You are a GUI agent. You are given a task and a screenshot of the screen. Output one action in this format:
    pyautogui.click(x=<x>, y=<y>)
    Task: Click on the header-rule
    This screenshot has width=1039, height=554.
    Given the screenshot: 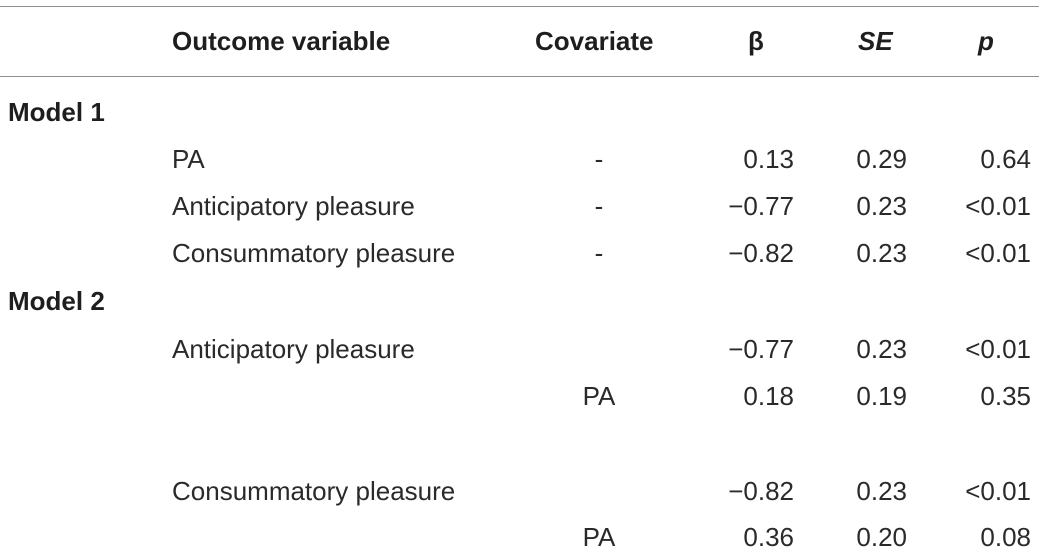 What is the action you would take?
    pyautogui.click(x=519, y=76)
    